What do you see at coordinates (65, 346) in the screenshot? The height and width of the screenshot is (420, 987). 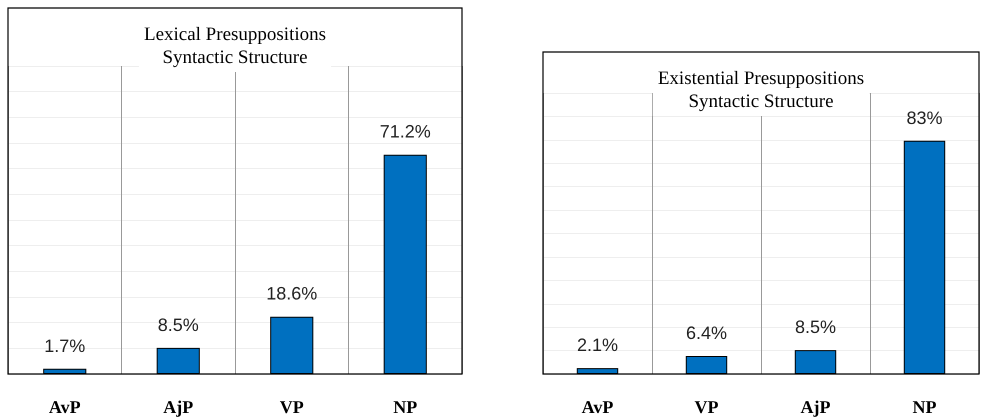 I see `data-label: 1.7%` at bounding box center [65, 346].